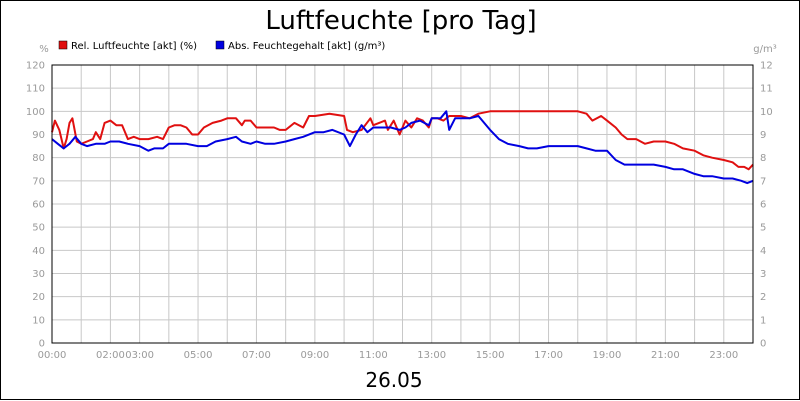 The width and height of the screenshot is (800, 401). What do you see at coordinates (393, 380) in the screenshot?
I see `date-label: 26.05` at bounding box center [393, 380].